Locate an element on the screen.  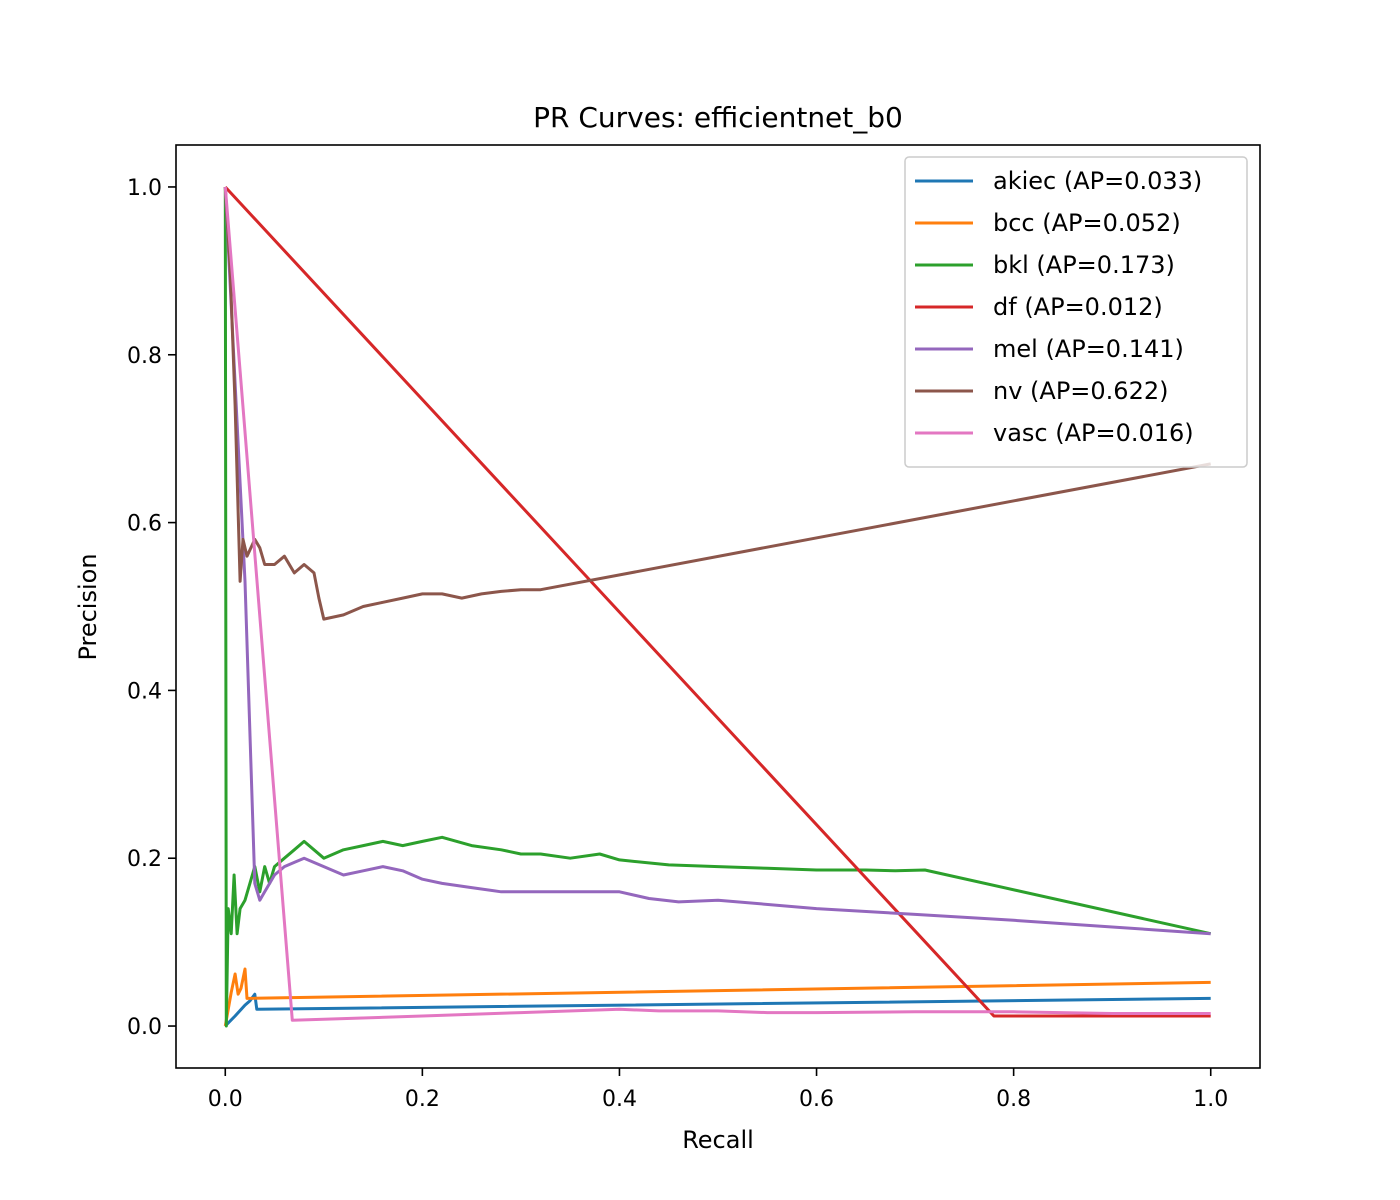
legend-label: bcc (AP=0.052) is located at coordinates (1087, 223).